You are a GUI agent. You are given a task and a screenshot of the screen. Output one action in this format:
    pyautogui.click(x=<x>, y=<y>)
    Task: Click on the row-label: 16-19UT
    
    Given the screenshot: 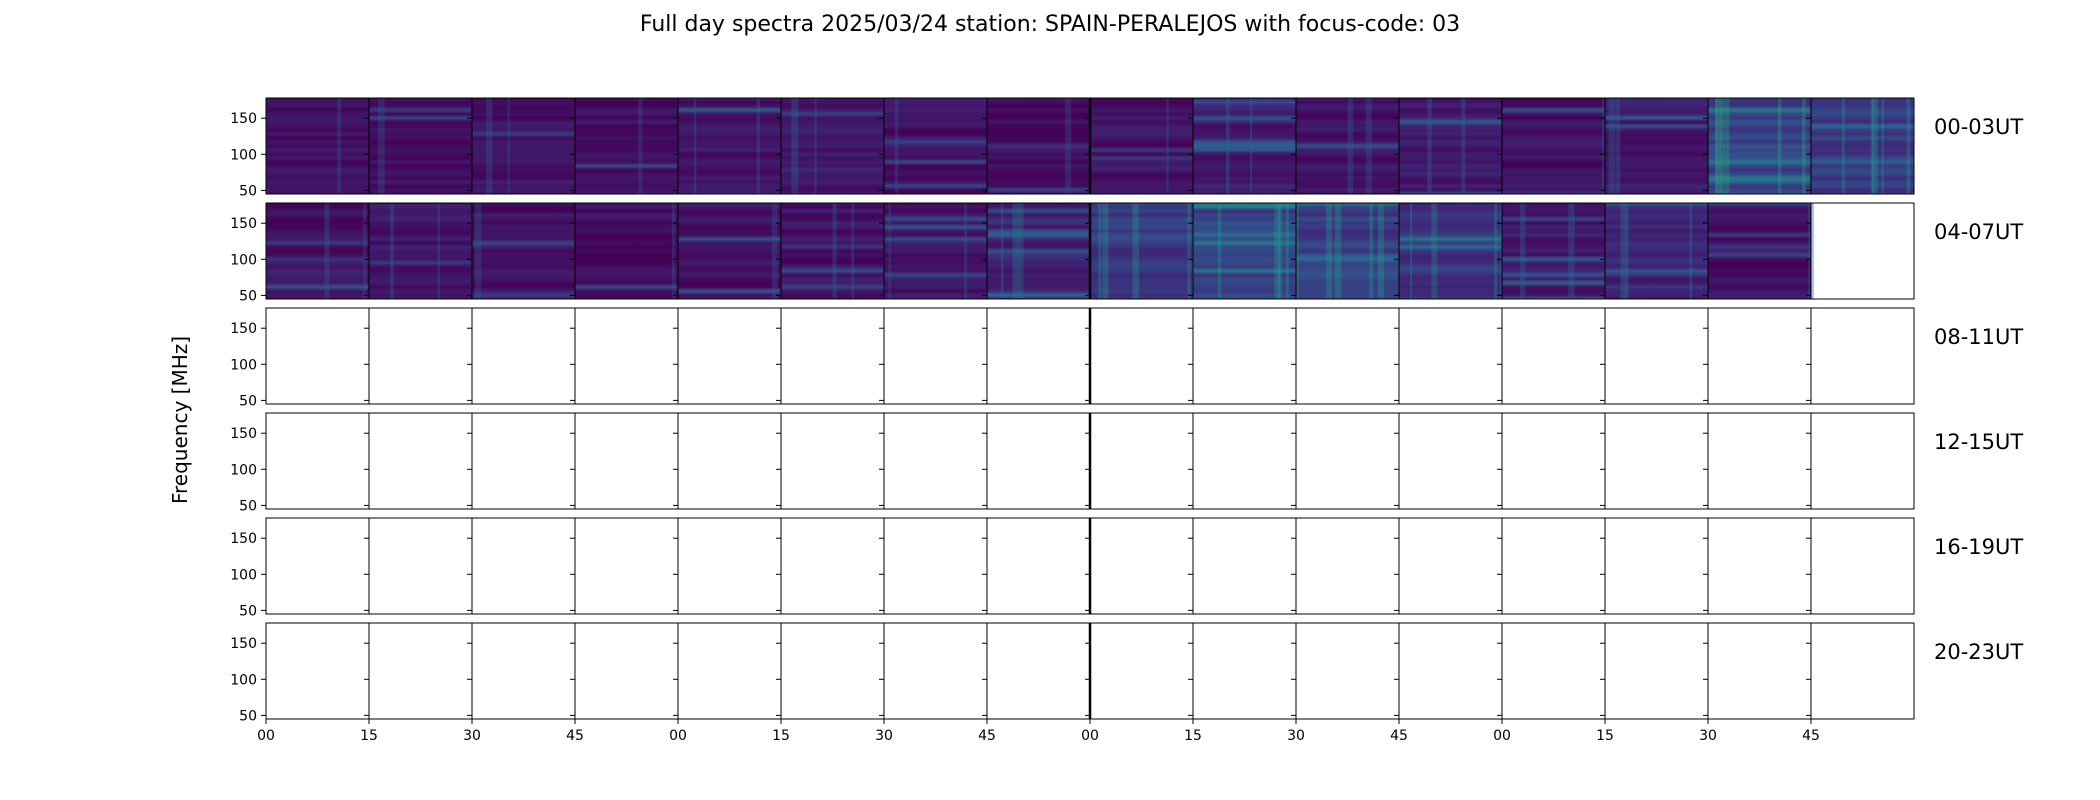 What is the action you would take?
    pyautogui.click(x=1978, y=547)
    